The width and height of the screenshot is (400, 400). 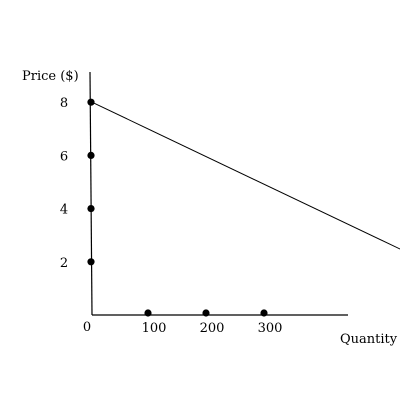 What do you see at coordinates (50, 76) in the screenshot?
I see `y-axis-title: Price ($)` at bounding box center [50, 76].